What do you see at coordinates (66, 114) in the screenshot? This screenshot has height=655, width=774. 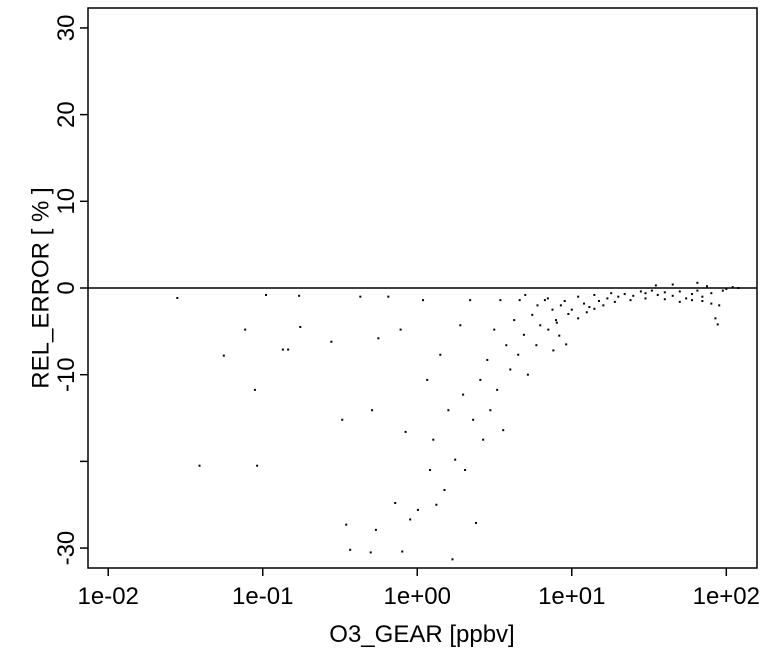 I see `y-tick-label: 20` at bounding box center [66, 114].